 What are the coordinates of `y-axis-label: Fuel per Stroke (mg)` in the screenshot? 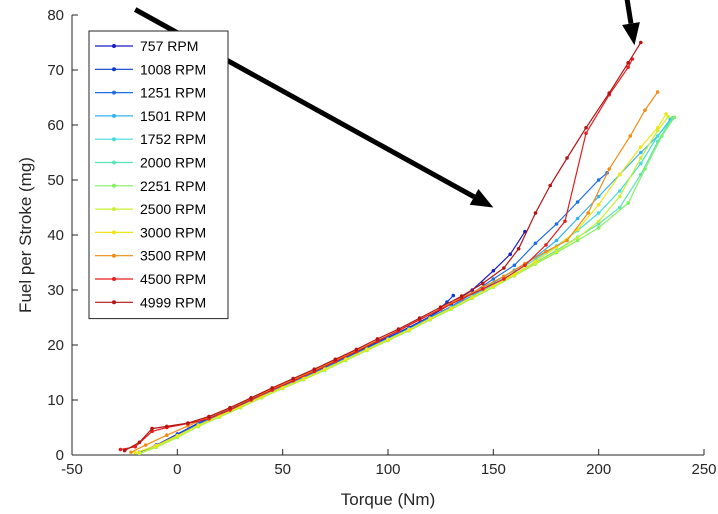 It's located at (25, 235).